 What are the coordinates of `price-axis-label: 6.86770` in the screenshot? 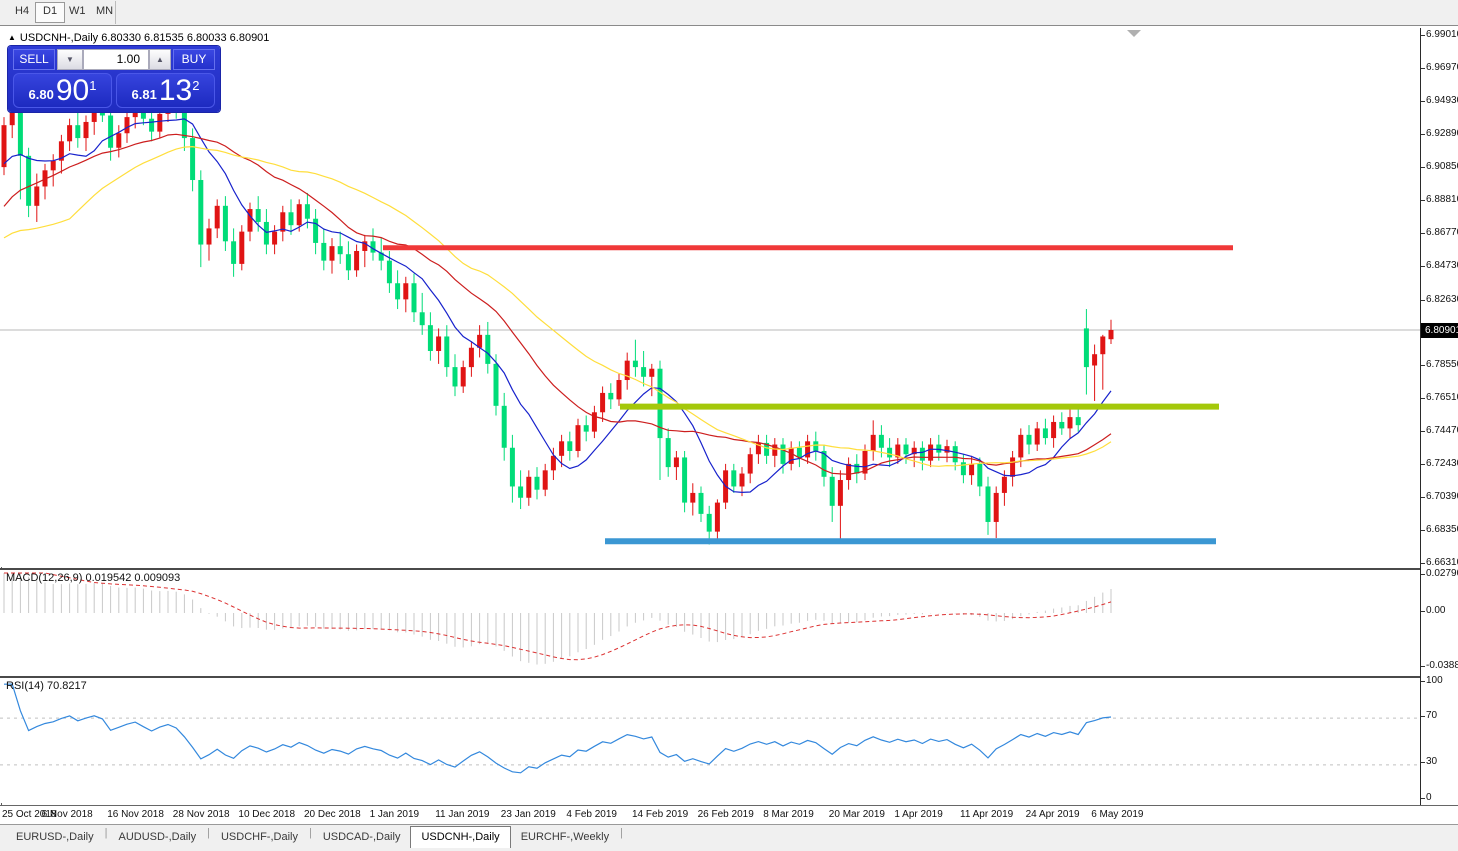 It's located at (1442, 232).